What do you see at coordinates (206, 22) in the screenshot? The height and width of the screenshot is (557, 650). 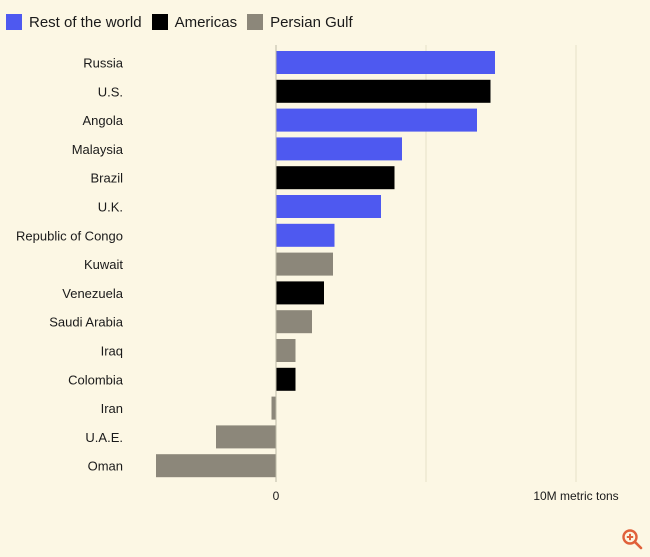 I see `legend-label: Americas` at bounding box center [206, 22].